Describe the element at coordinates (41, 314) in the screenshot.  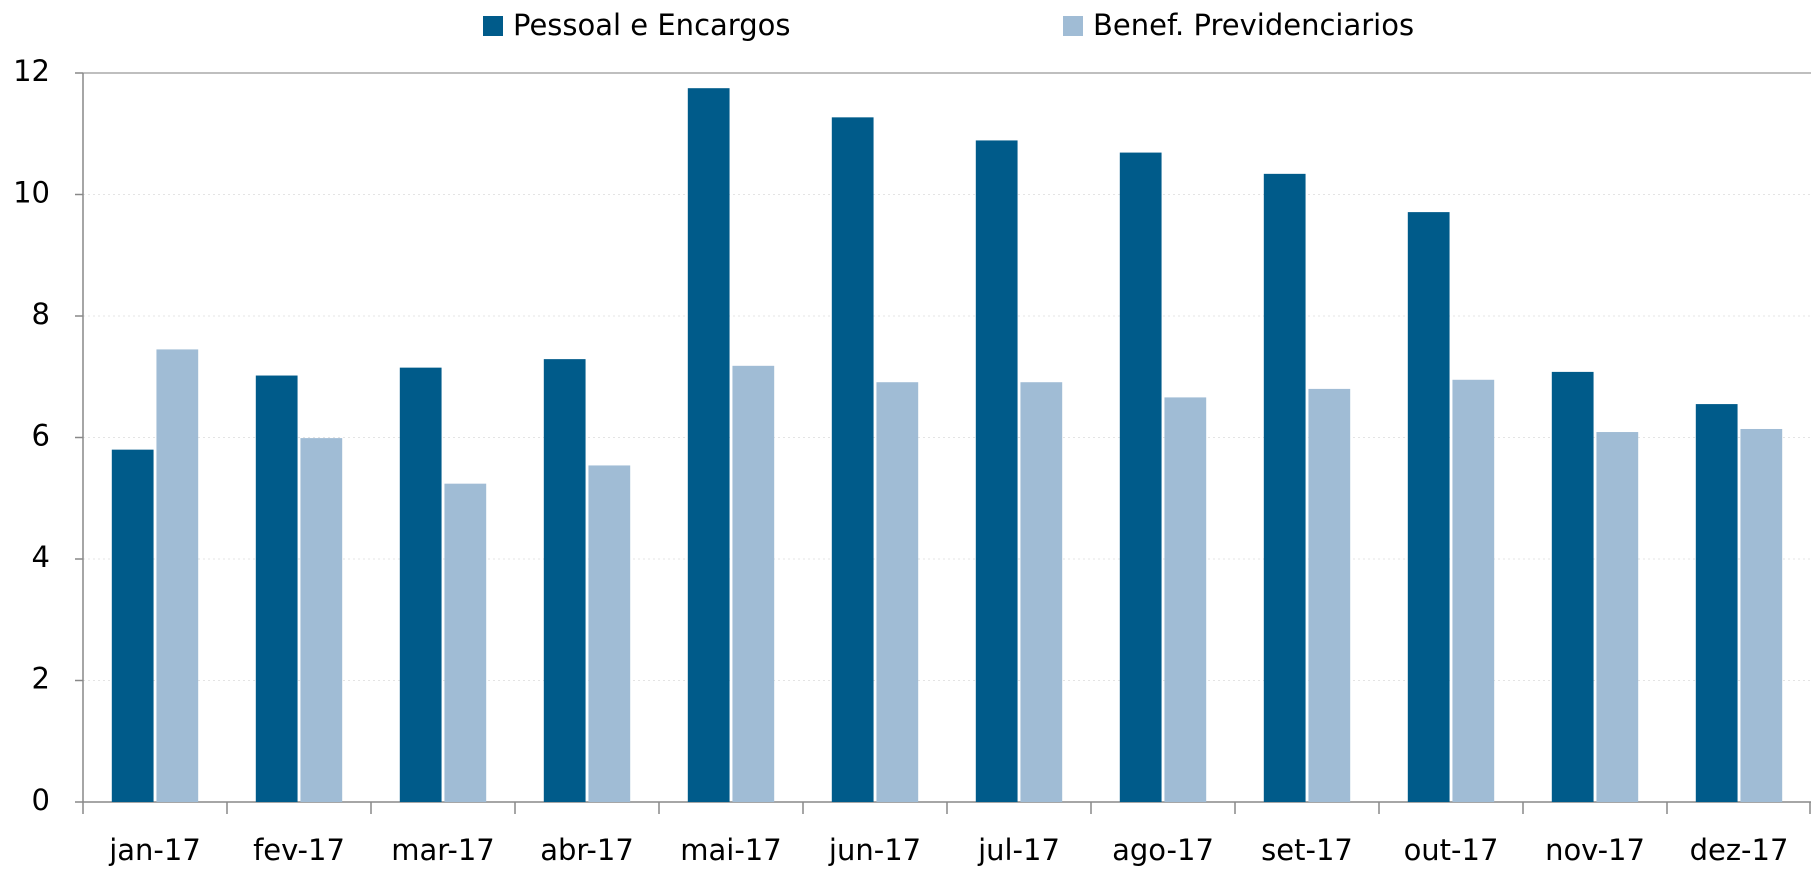
I see `y-tick-label: 8` at that location.